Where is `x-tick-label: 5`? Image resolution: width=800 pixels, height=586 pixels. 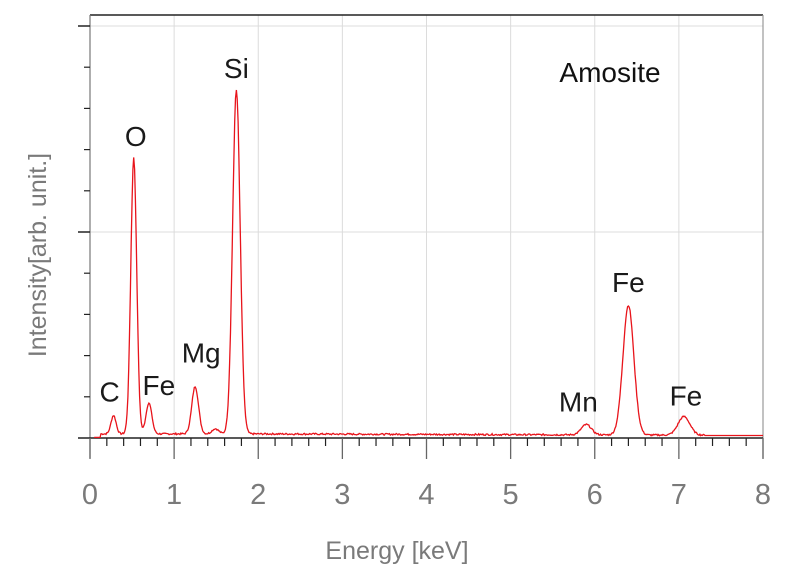 x-tick-label: 5 is located at coordinates (511, 495).